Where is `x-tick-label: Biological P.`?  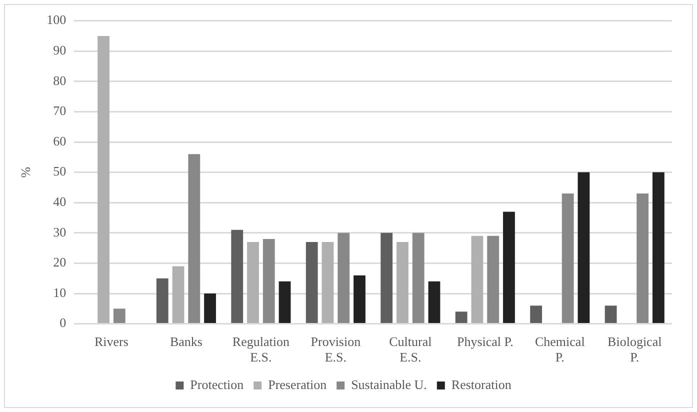
x-tick-label: Biological P. is located at coordinates (635, 349).